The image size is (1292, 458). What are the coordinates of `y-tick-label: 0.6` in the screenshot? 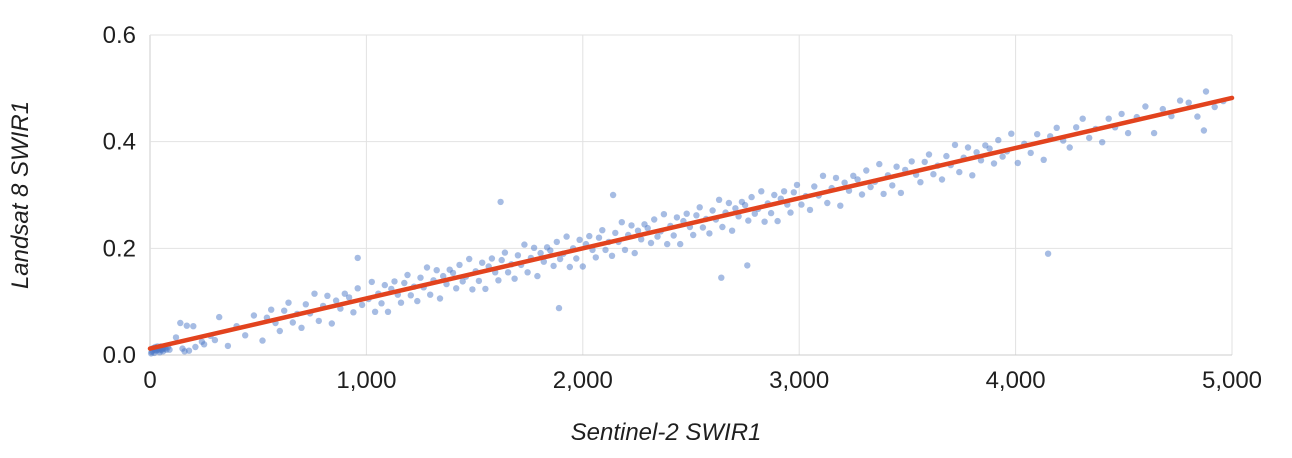 It's located at (119, 35).